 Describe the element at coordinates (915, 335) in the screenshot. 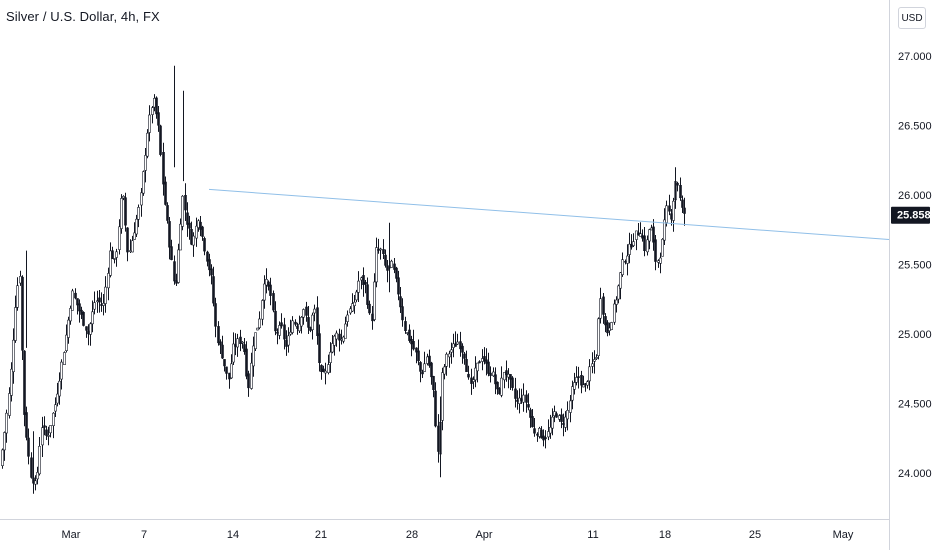

I see `price-tick-label: 25.000` at that location.